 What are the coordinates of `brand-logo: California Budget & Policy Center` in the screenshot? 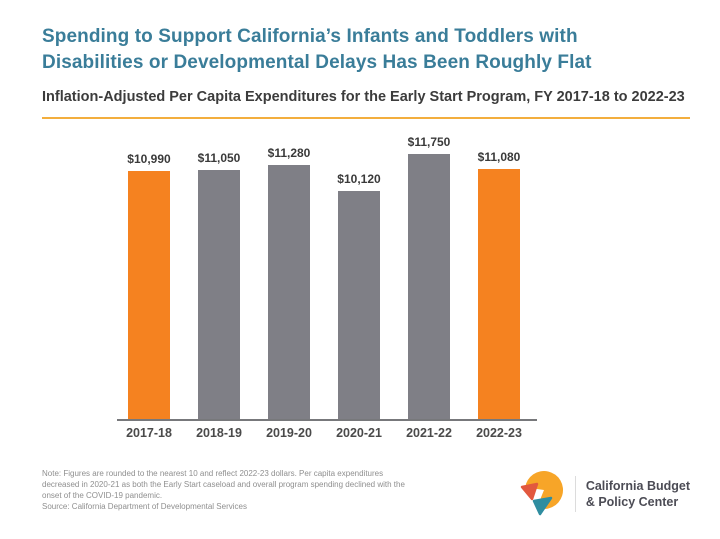 It's located at (603, 494).